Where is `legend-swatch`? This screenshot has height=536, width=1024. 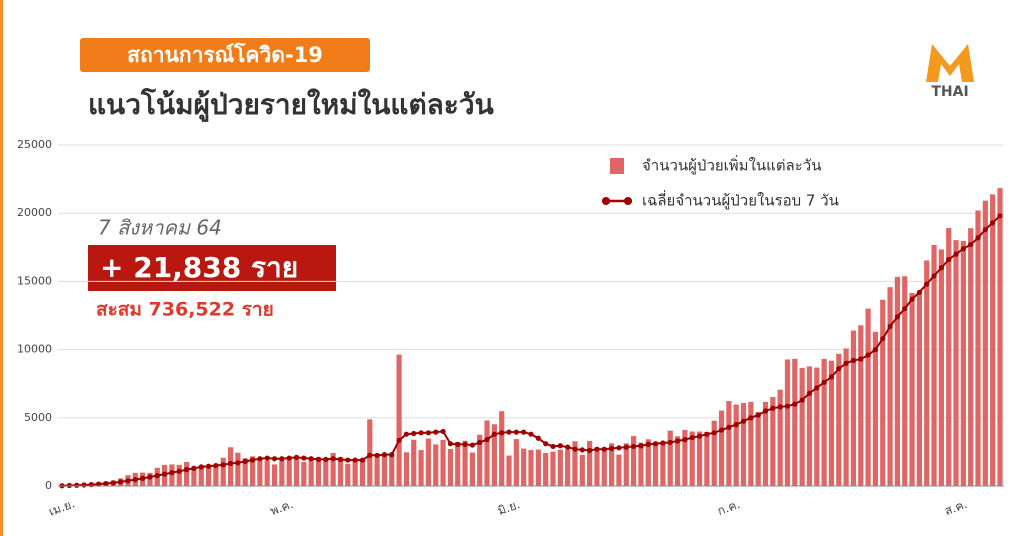 legend-swatch is located at coordinates (617, 166).